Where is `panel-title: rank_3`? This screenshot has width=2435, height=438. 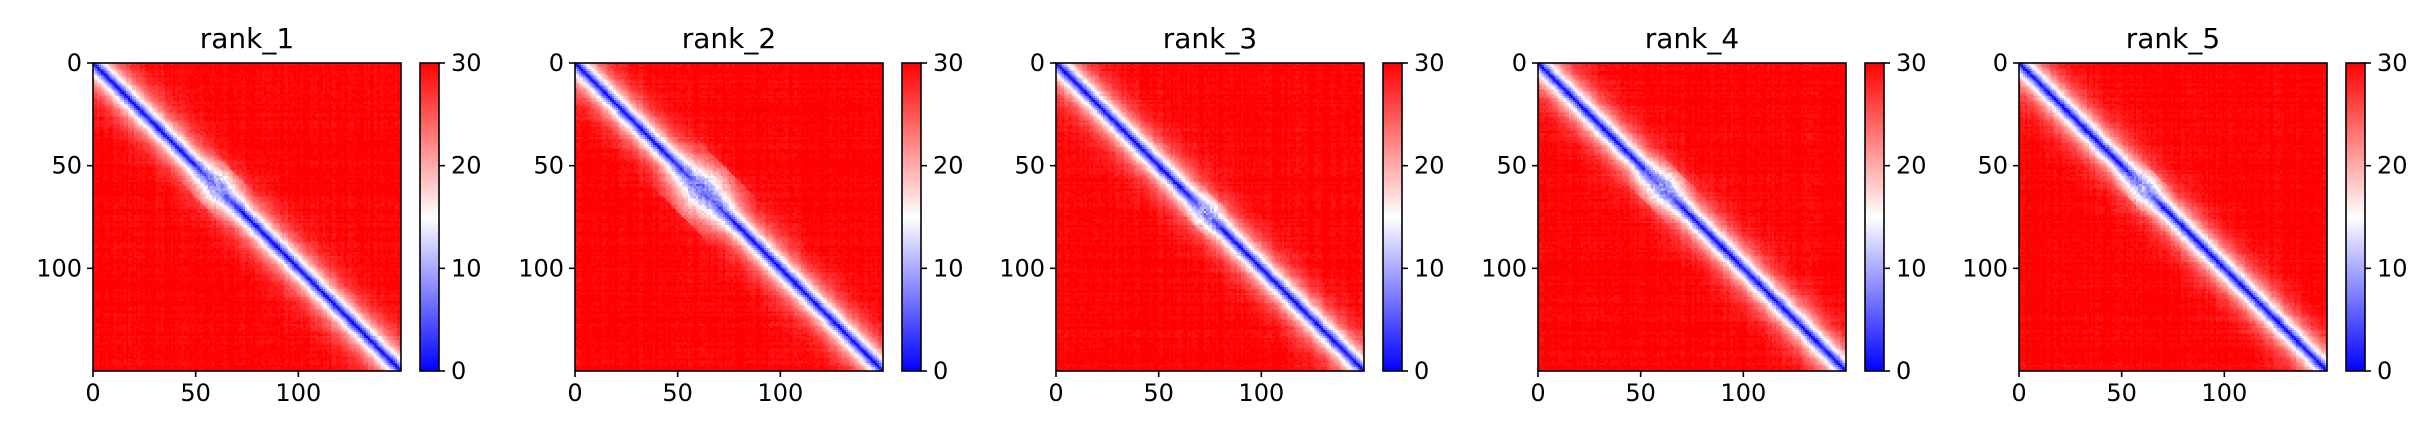
panel-title: rank_3 is located at coordinates (1210, 38).